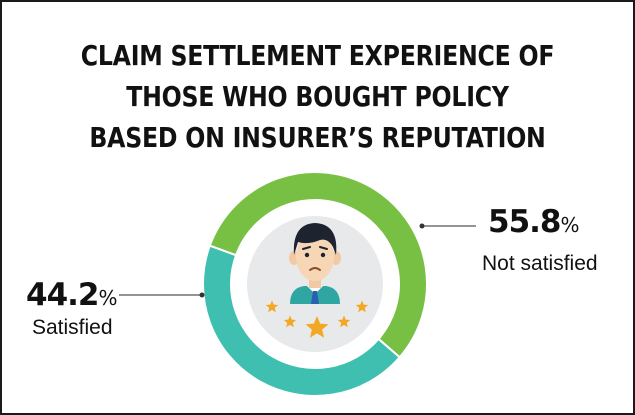 The width and height of the screenshot is (635, 415). Describe the element at coordinates (317, 280) in the screenshot. I see `person-with-star-rating-icon` at that location.